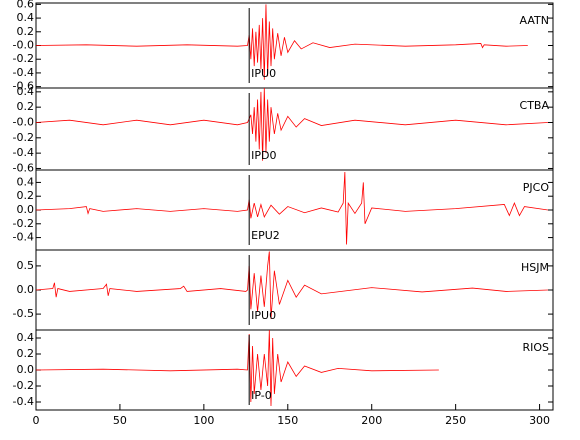  What do you see at coordinates (535, 105) in the screenshot?
I see `station-label: CTBA` at bounding box center [535, 105].